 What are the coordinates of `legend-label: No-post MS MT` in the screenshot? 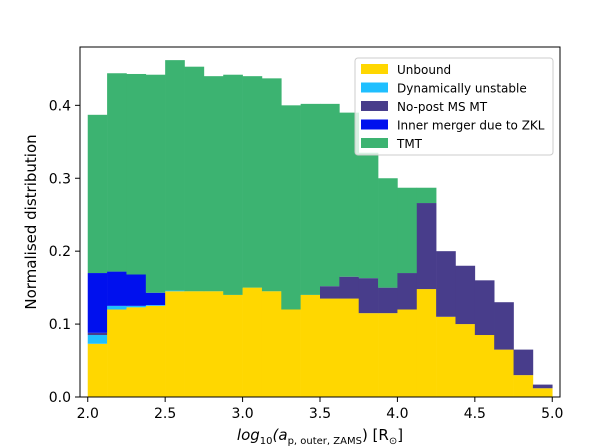 It's located at (442, 107).